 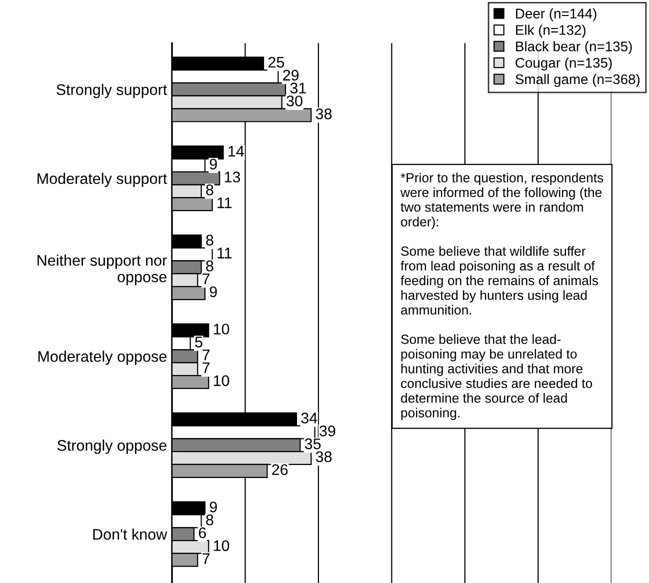 I want to click on legend-label: Black bear (n=135), so click(x=574, y=47).